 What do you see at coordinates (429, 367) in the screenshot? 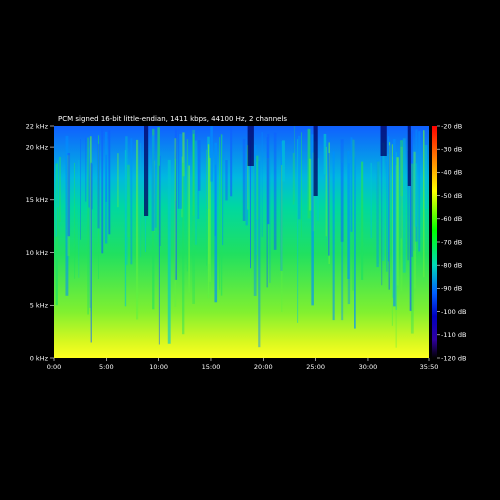
I see `x-tick-label: 35:50` at bounding box center [429, 367].